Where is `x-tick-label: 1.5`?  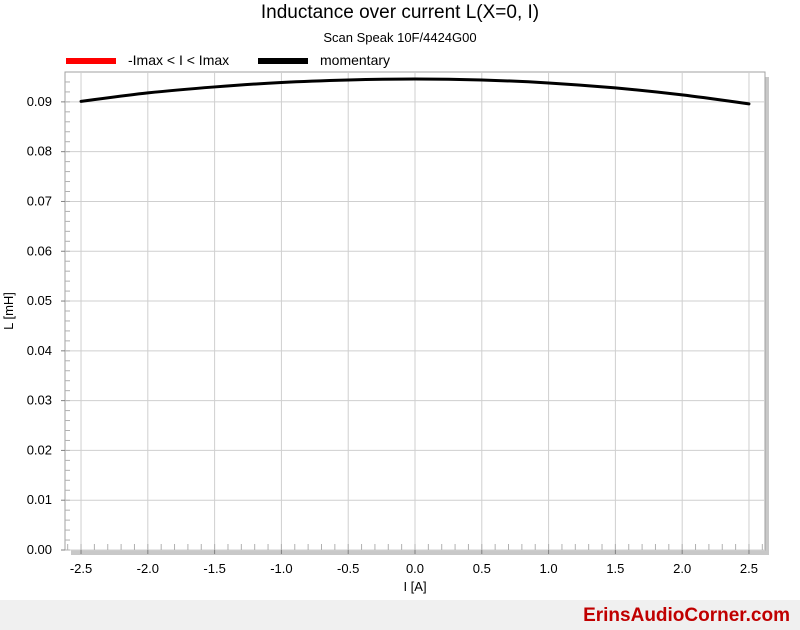 x-tick-label: 1.5 is located at coordinates (615, 568).